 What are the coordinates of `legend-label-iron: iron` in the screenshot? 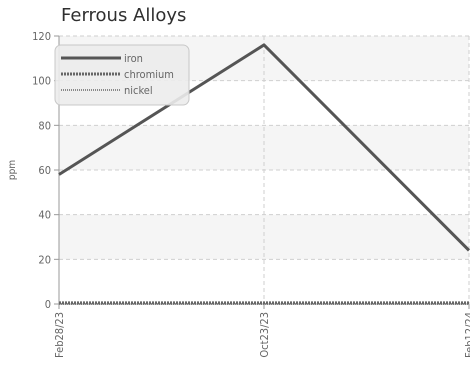 It's located at (133, 58).